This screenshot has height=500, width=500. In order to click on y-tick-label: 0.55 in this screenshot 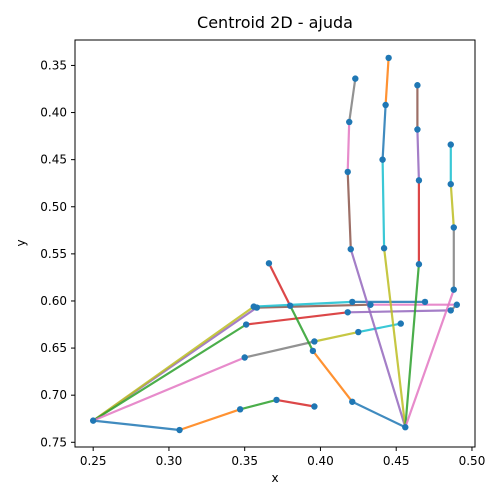, I will do `click(53, 254)`.